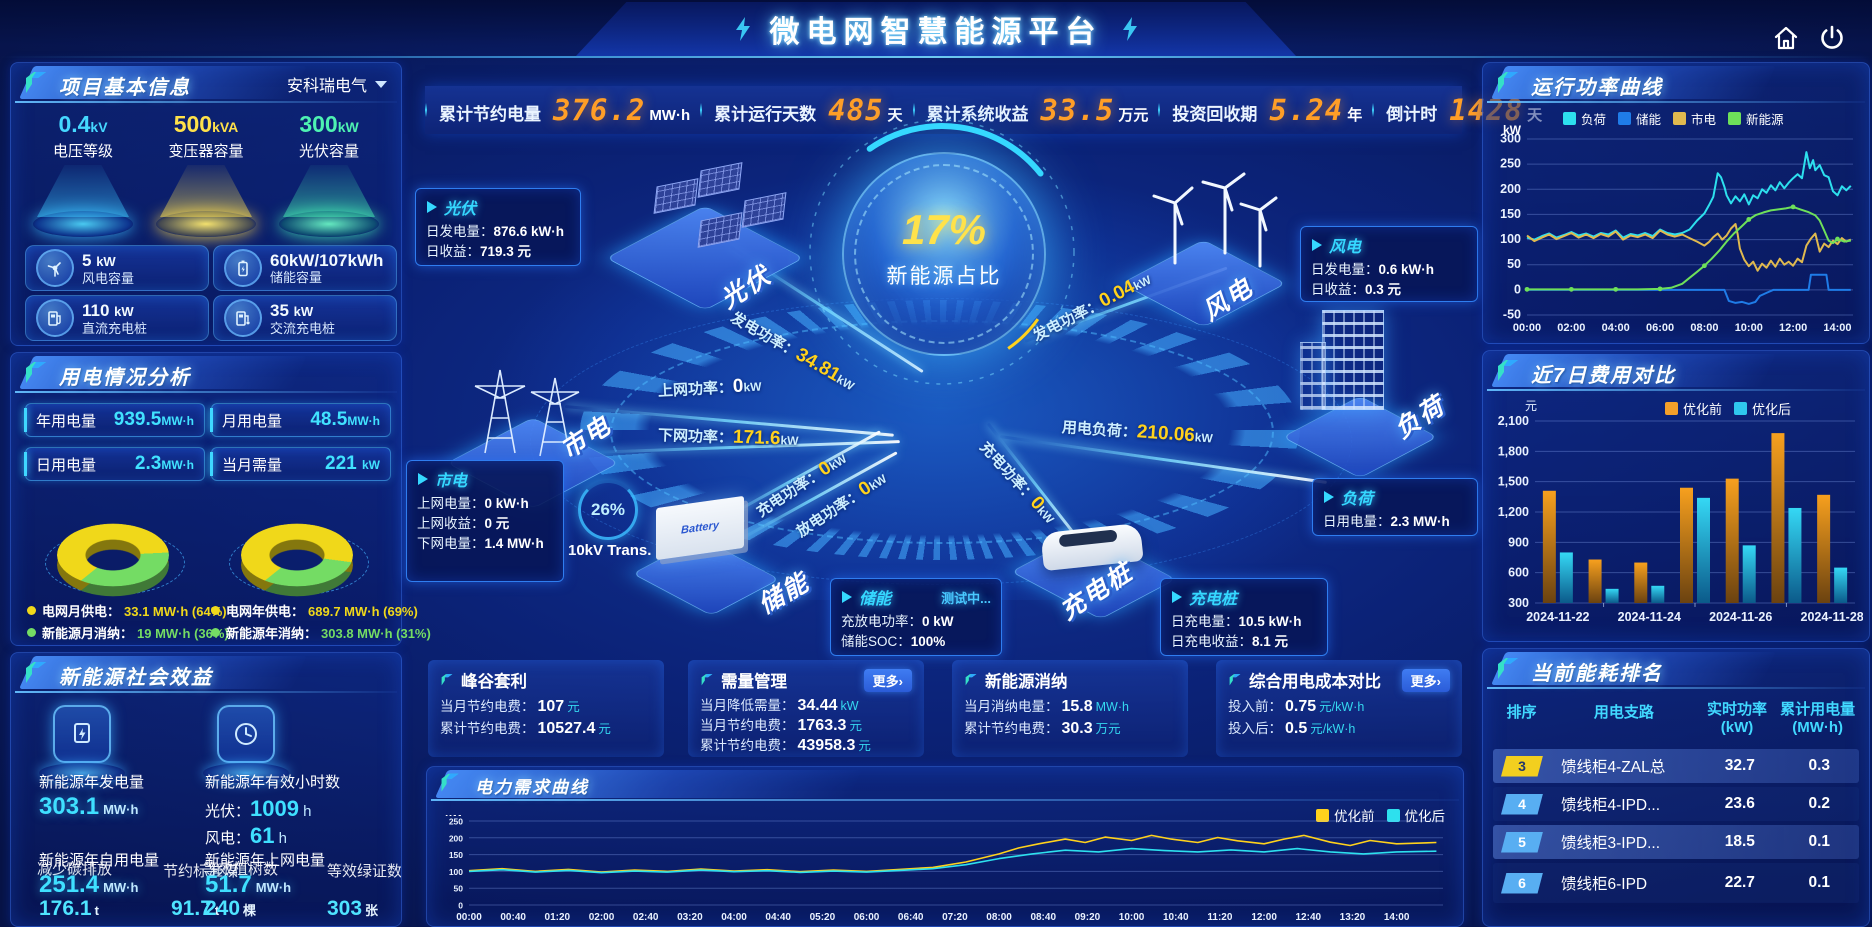  What do you see at coordinates (1308, 916) in the screenshot?
I see `svg-text: 12:40` at bounding box center [1308, 916].